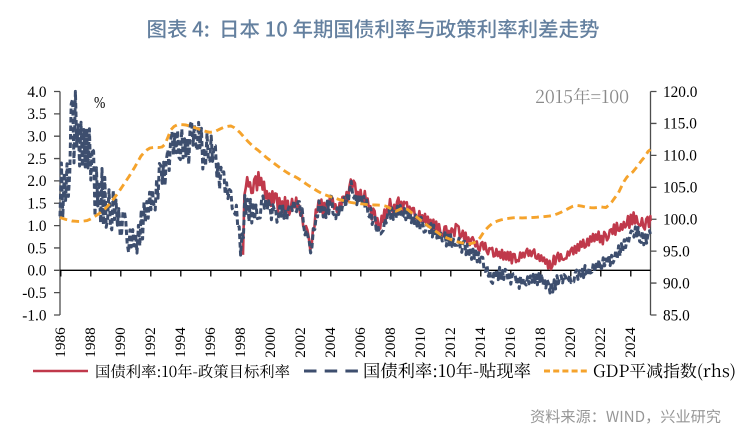  What do you see at coordinates (300, 342) in the screenshot?
I see `svg-text: 2002` at bounding box center [300, 342].